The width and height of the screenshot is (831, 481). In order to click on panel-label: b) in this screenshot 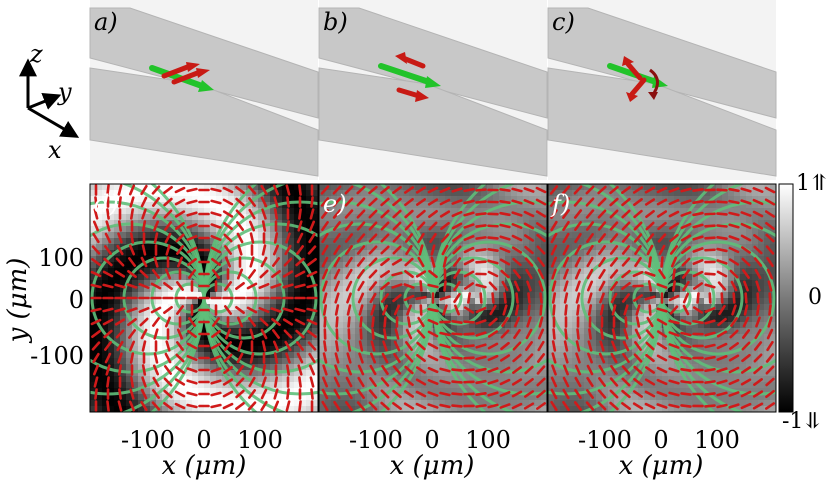, I will do `click(335, 22)`.